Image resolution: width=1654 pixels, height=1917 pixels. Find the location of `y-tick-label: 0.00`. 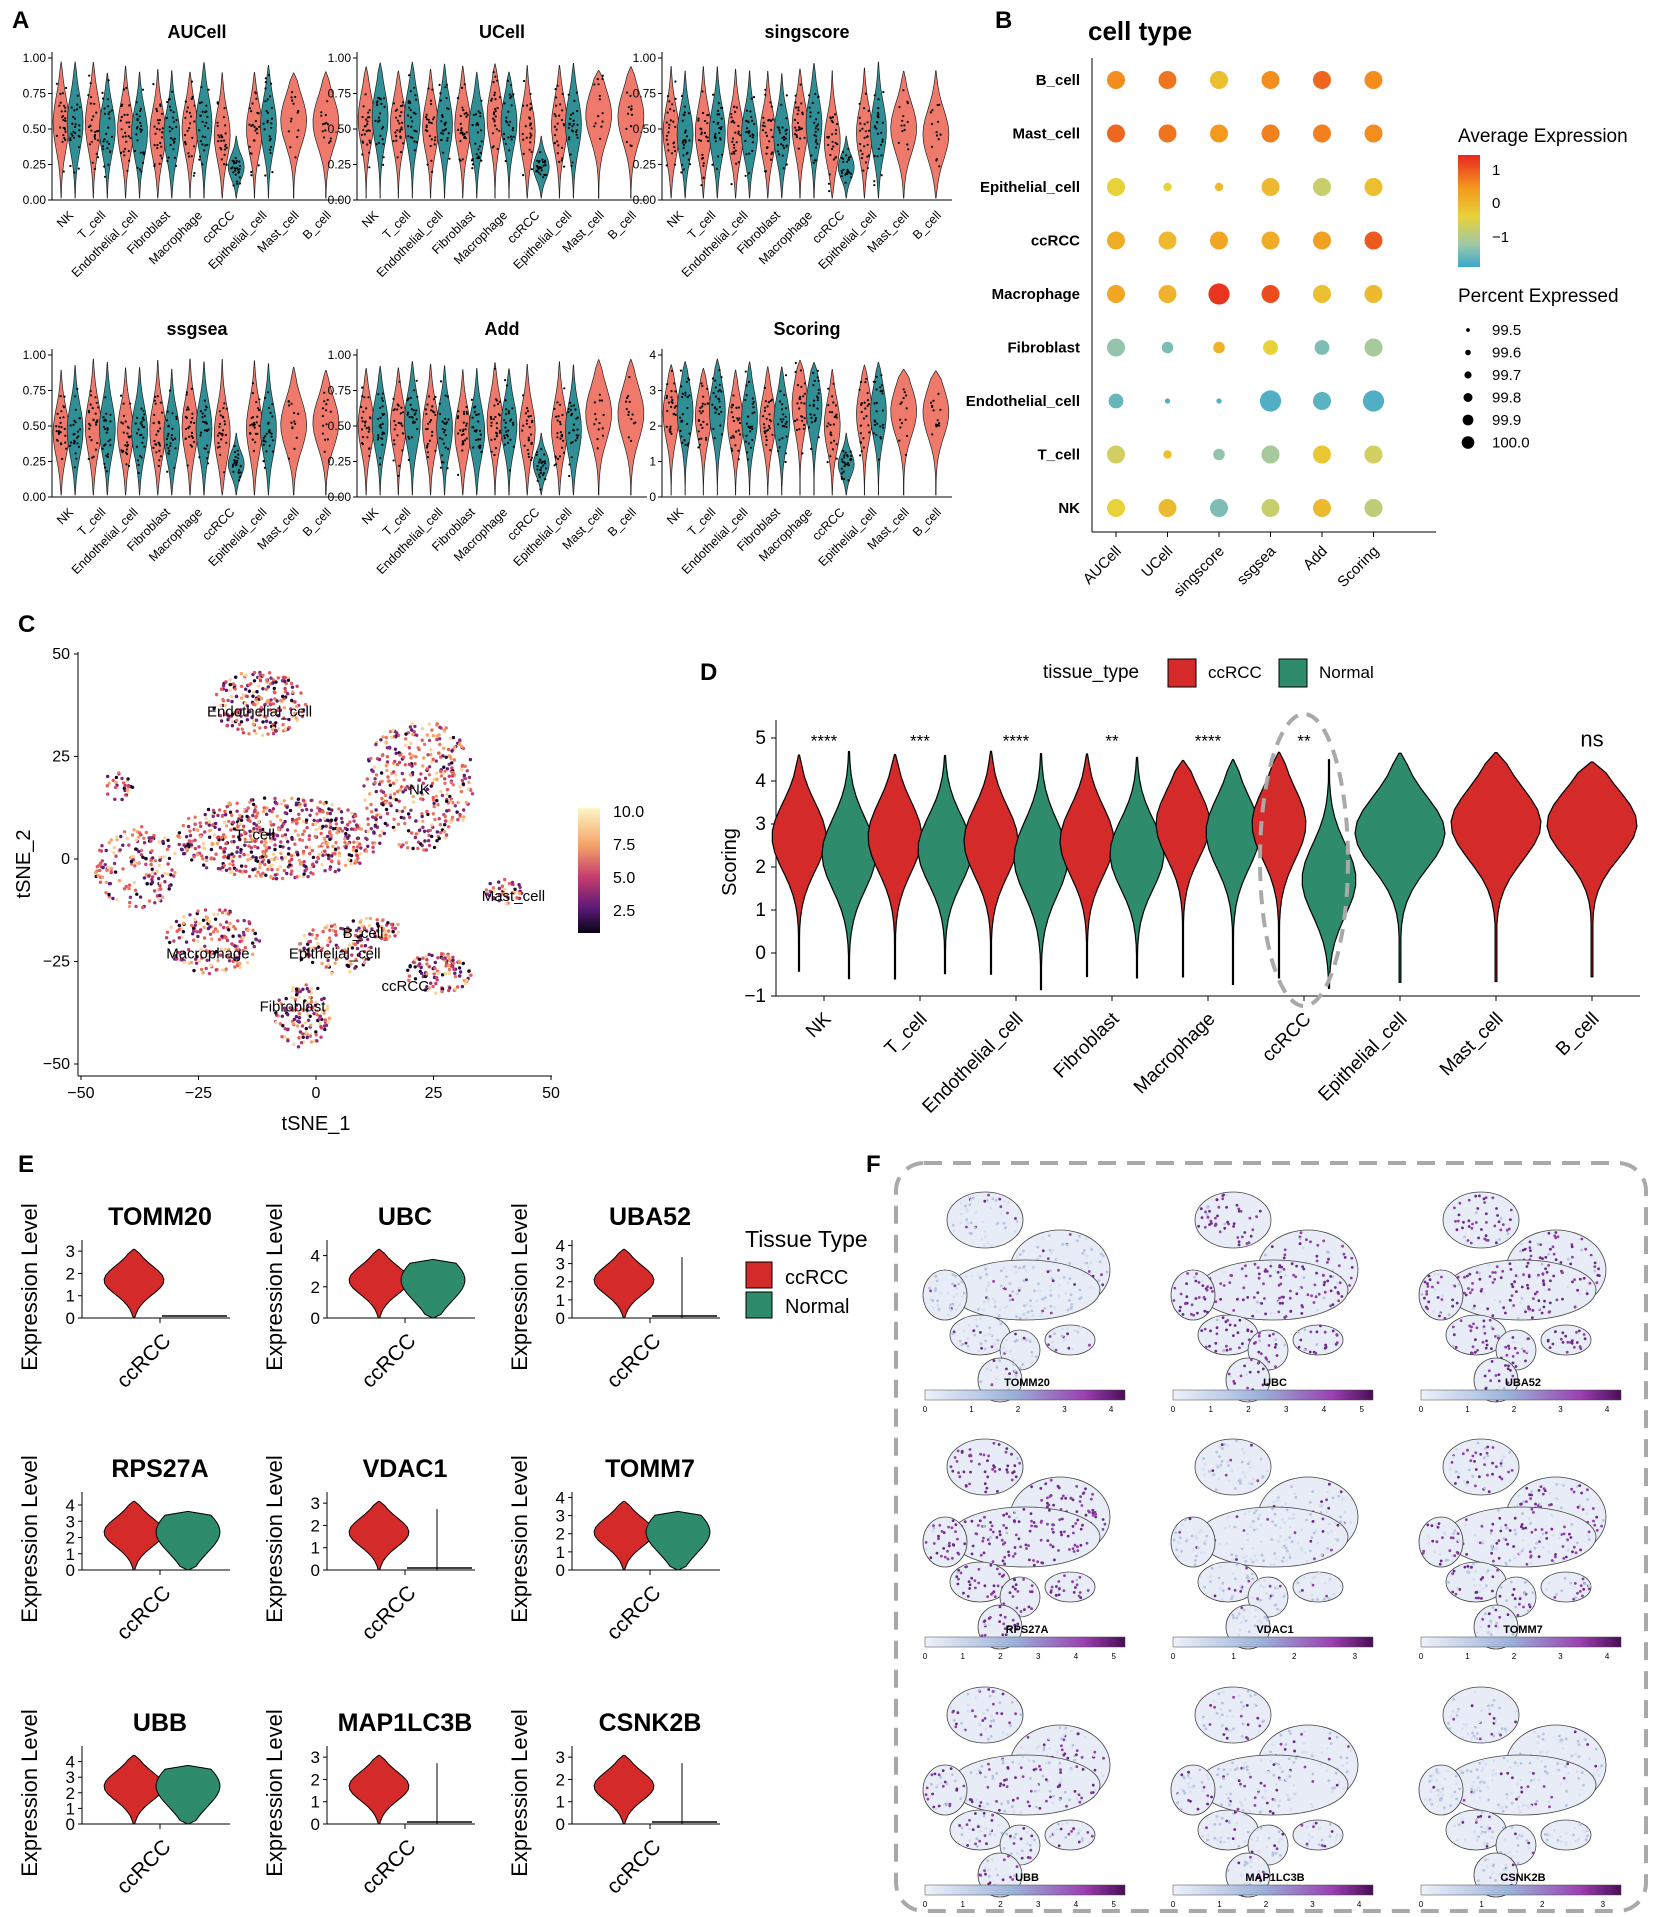

y-tick-label: 0.00 is located at coordinates (645, 200).